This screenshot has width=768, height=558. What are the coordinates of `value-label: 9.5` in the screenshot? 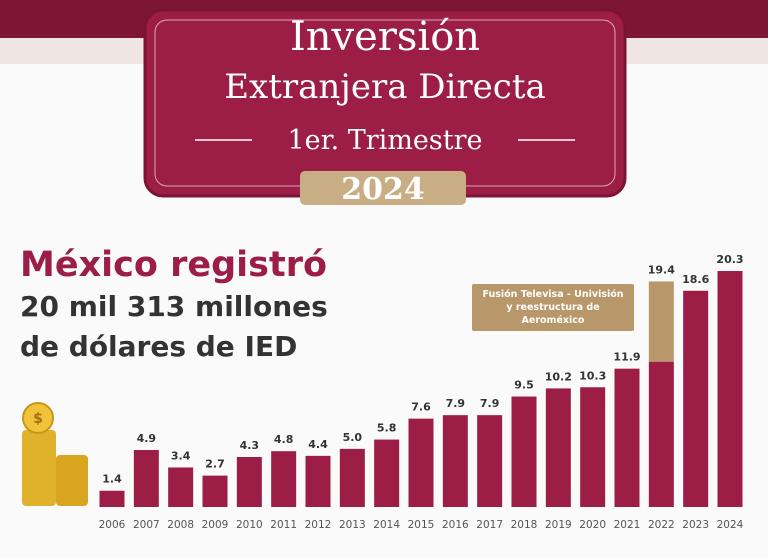 It's located at (524, 385).